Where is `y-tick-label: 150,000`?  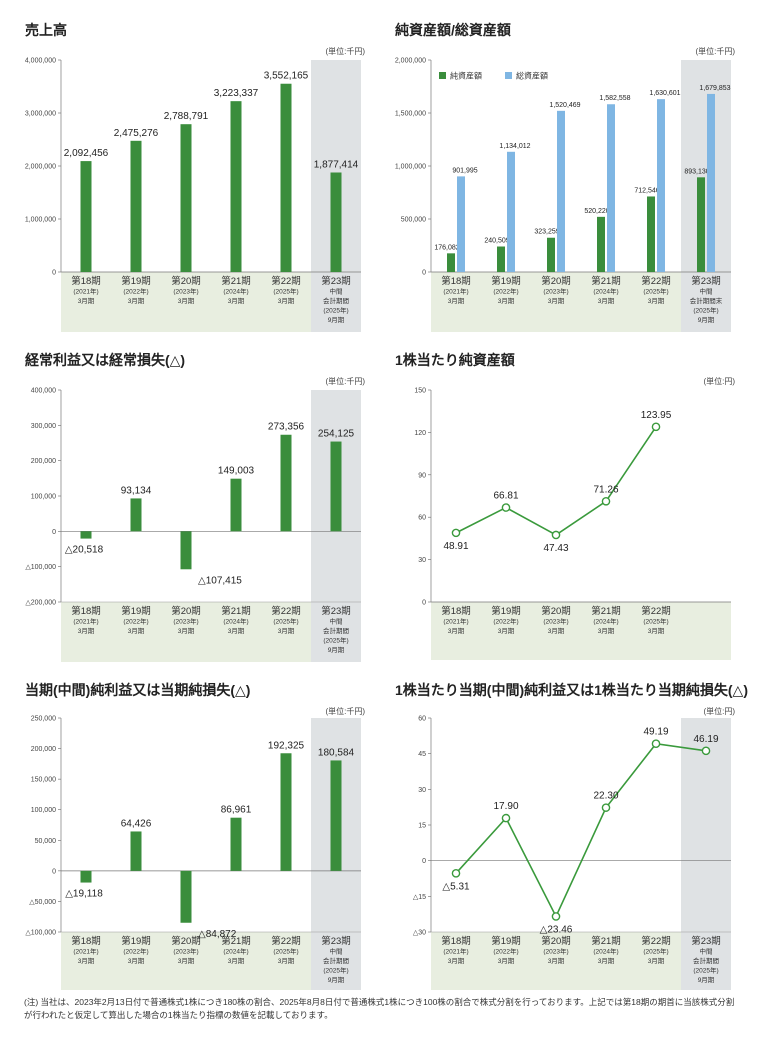 y-tick-label: 150,000 is located at coordinates (43, 780).